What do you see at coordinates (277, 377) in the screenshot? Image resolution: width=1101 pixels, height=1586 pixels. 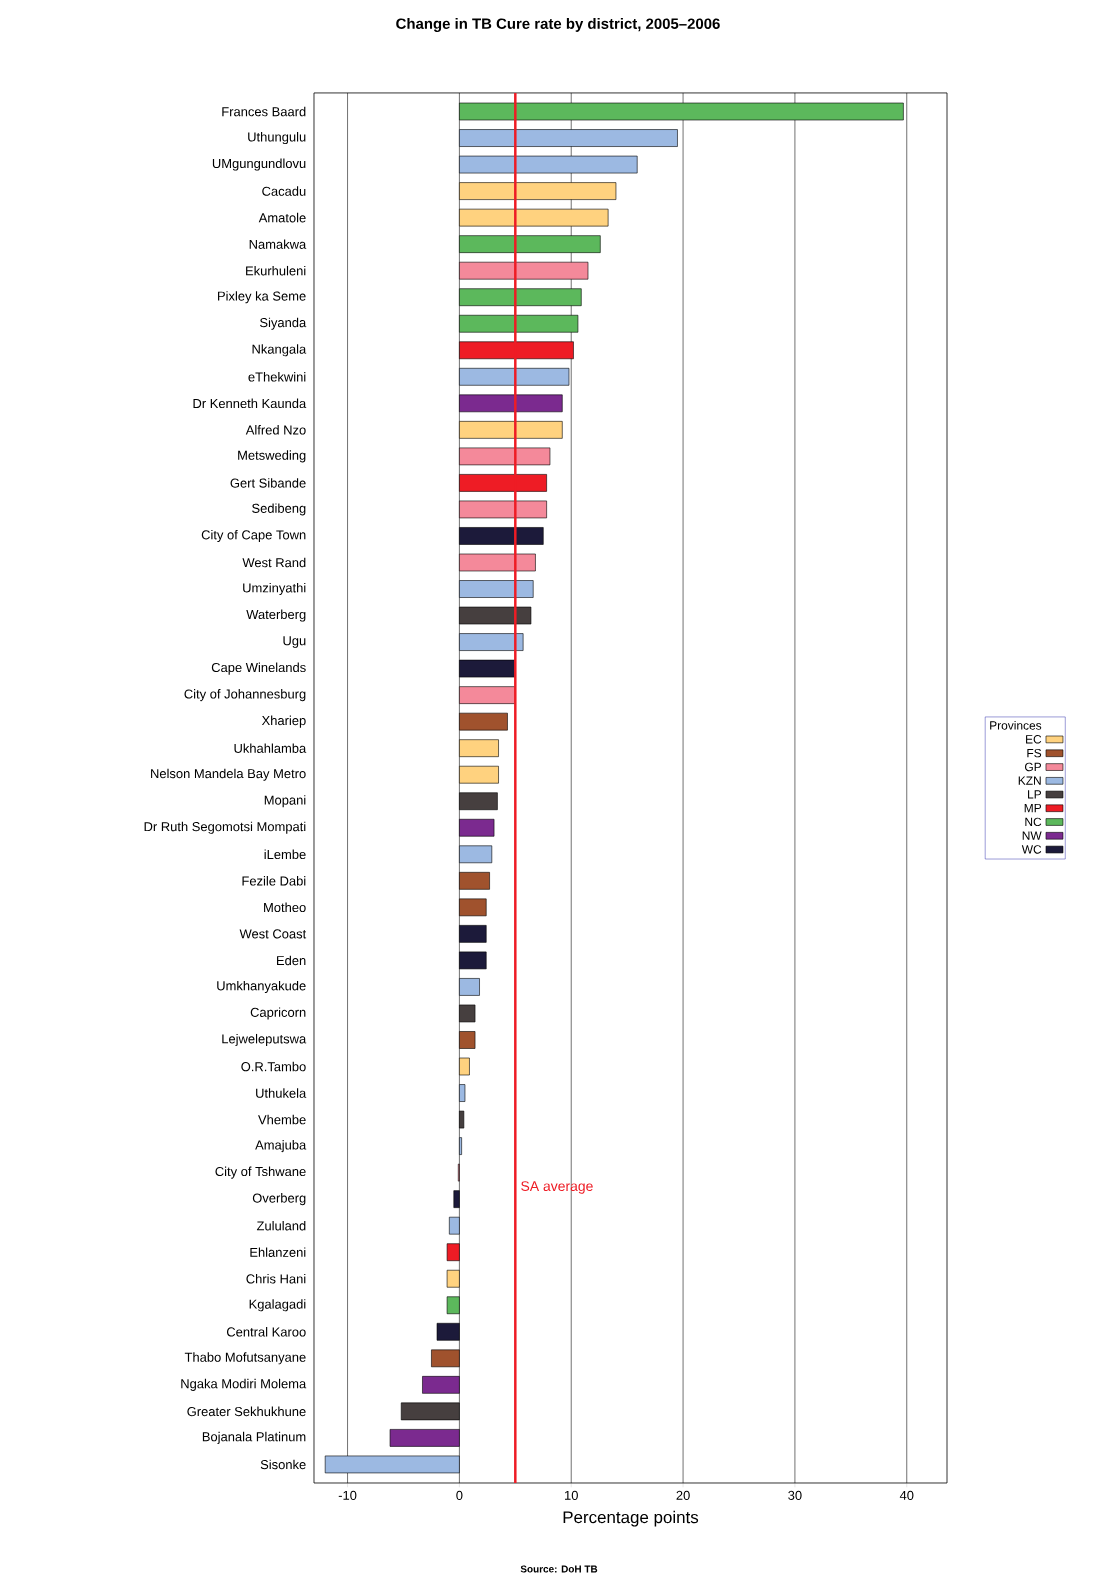 I see `y-tick-label: eThekwini` at bounding box center [277, 377].